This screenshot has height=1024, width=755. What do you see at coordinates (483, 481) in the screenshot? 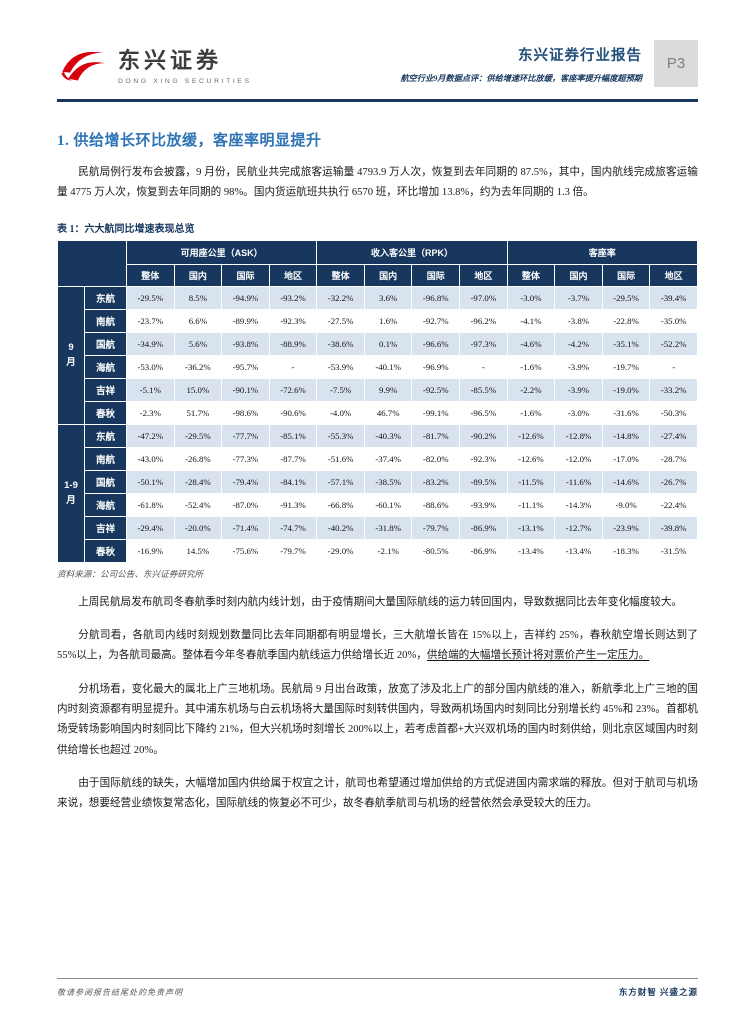
I see `value-cell: -89.5%` at bounding box center [483, 481].